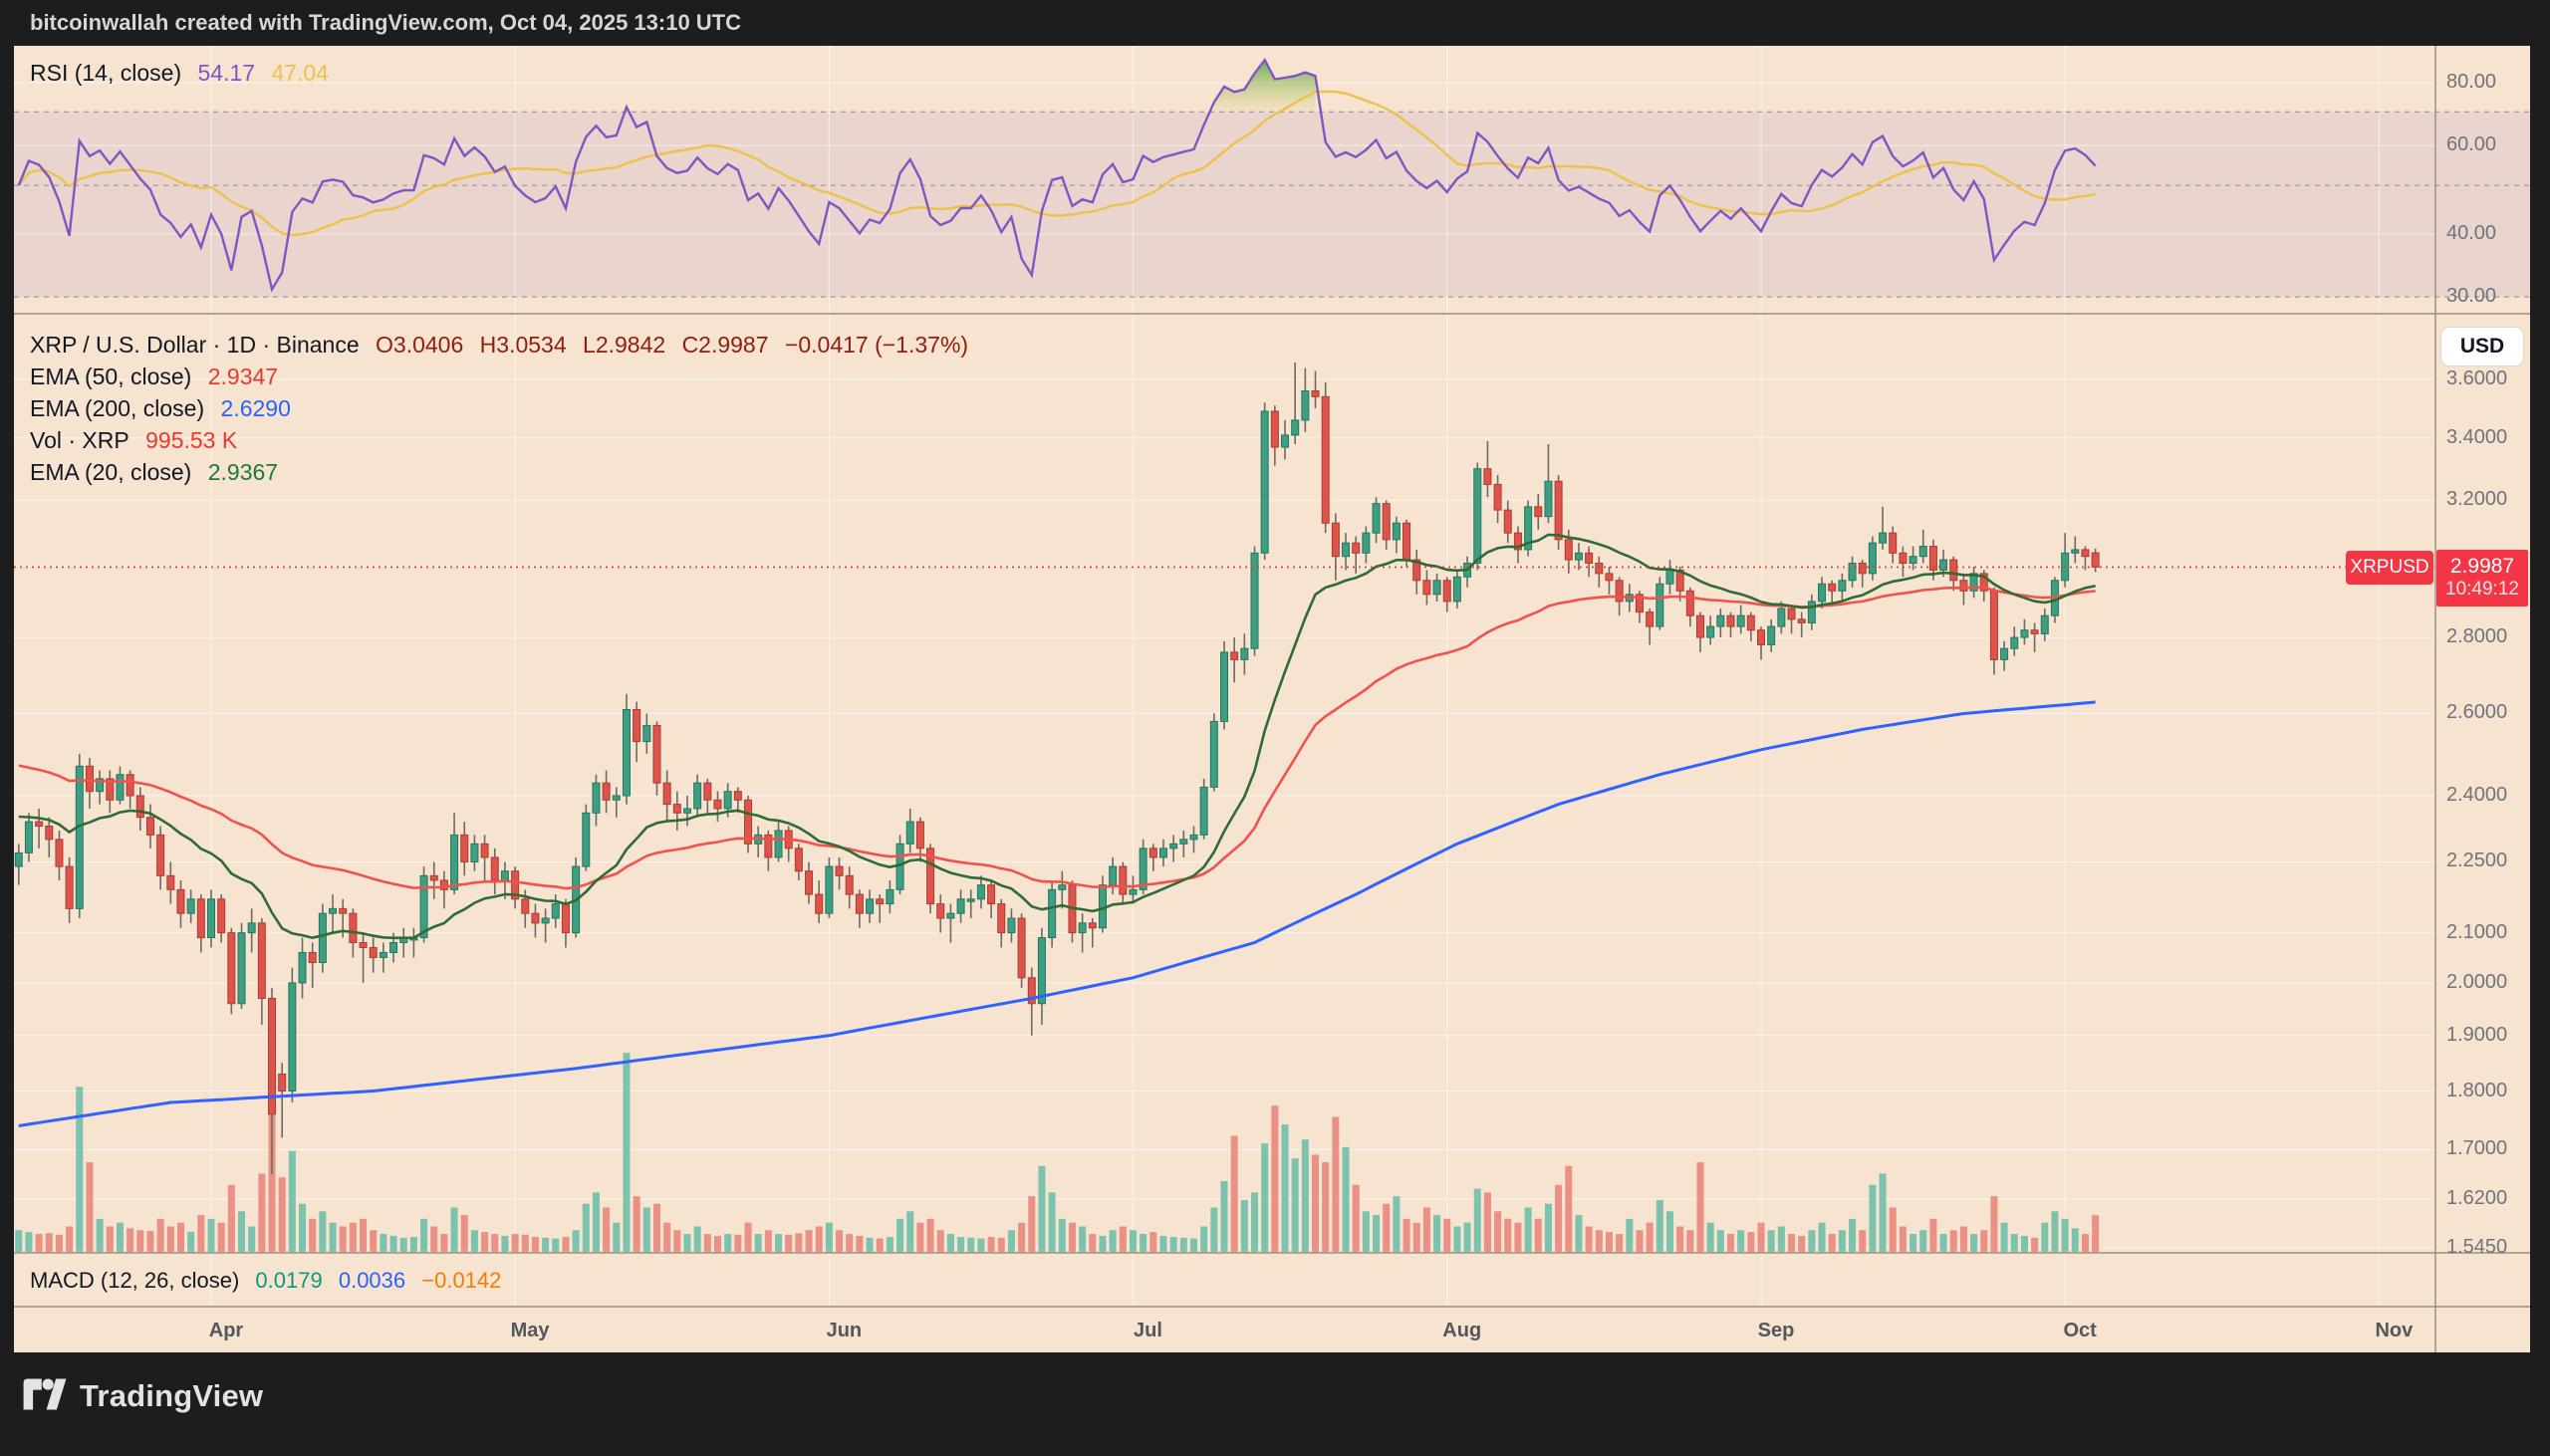 This screenshot has height=1456, width=2550. What do you see at coordinates (2477, 1148) in the screenshot?
I see `price-tick: 1.7000` at bounding box center [2477, 1148].